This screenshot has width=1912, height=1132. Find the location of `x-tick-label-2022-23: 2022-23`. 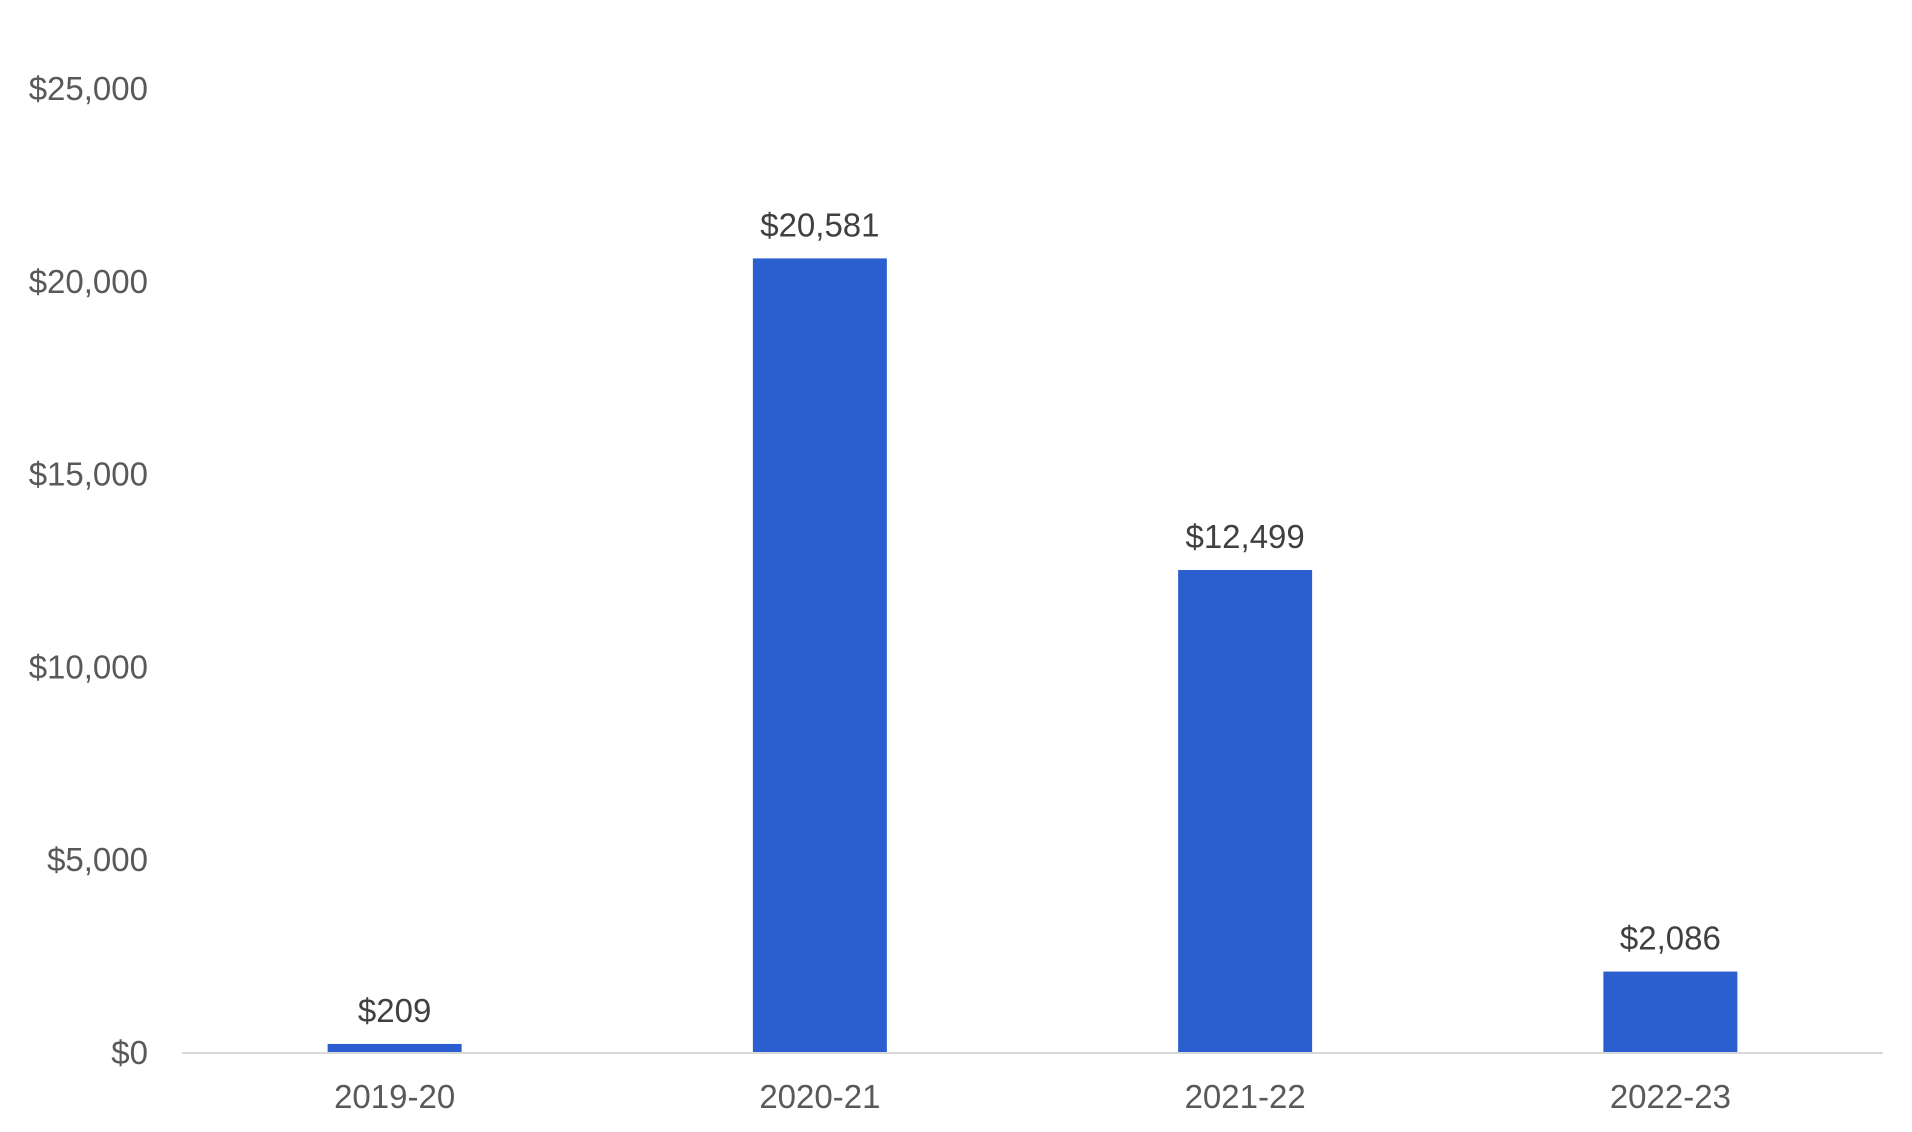

x-tick-label-2022-23: 2022-23 is located at coordinates (1670, 1096).